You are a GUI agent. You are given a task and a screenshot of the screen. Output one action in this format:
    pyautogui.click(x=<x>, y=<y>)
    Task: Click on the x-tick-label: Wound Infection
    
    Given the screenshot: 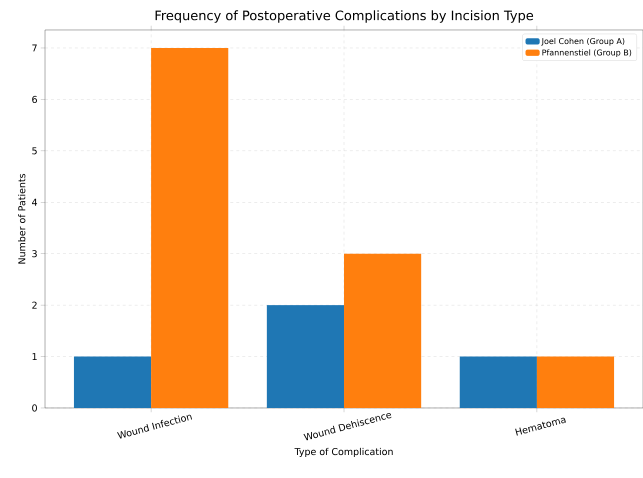 What is the action you would take?
    pyautogui.click(x=154, y=426)
    